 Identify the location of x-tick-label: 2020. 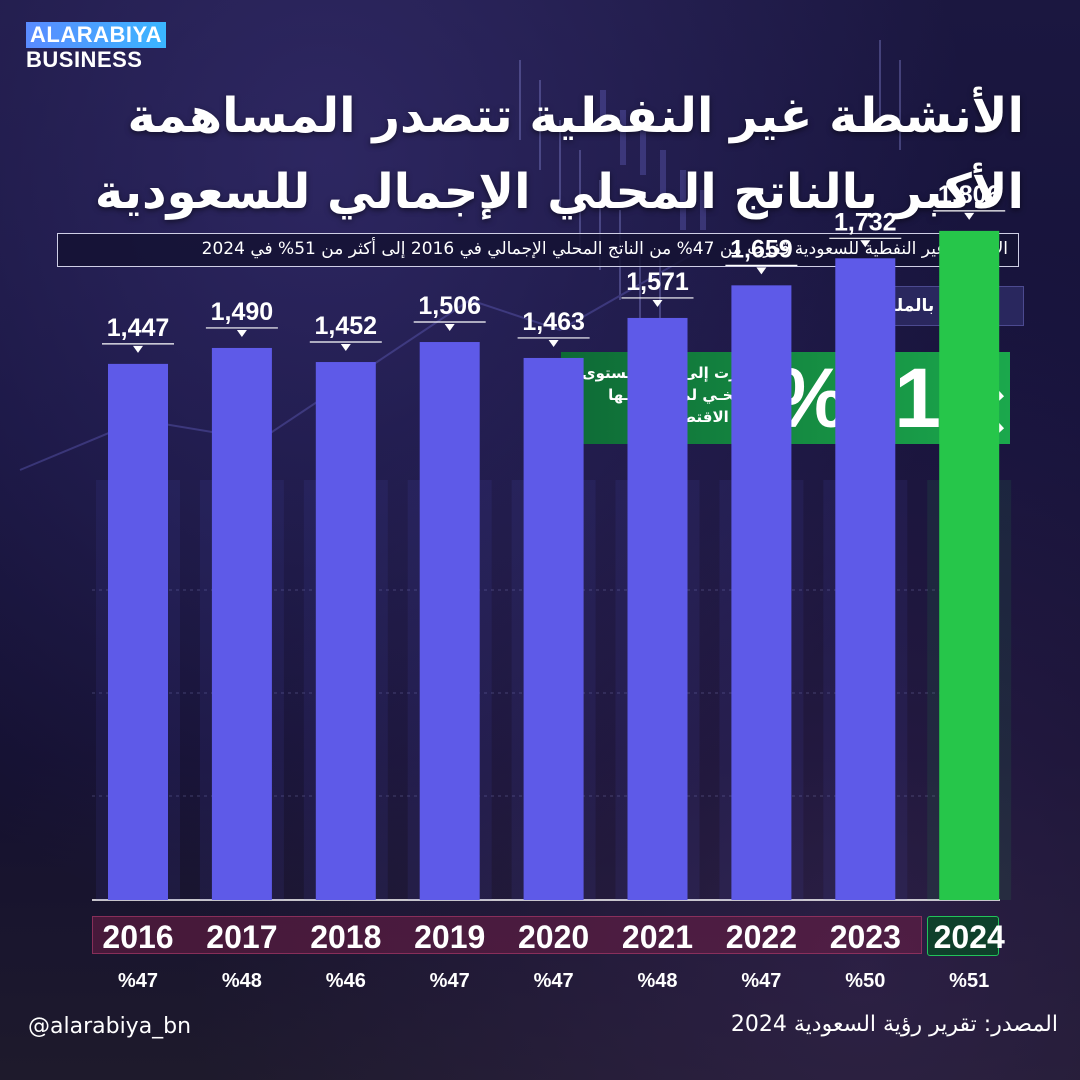
(553, 937).